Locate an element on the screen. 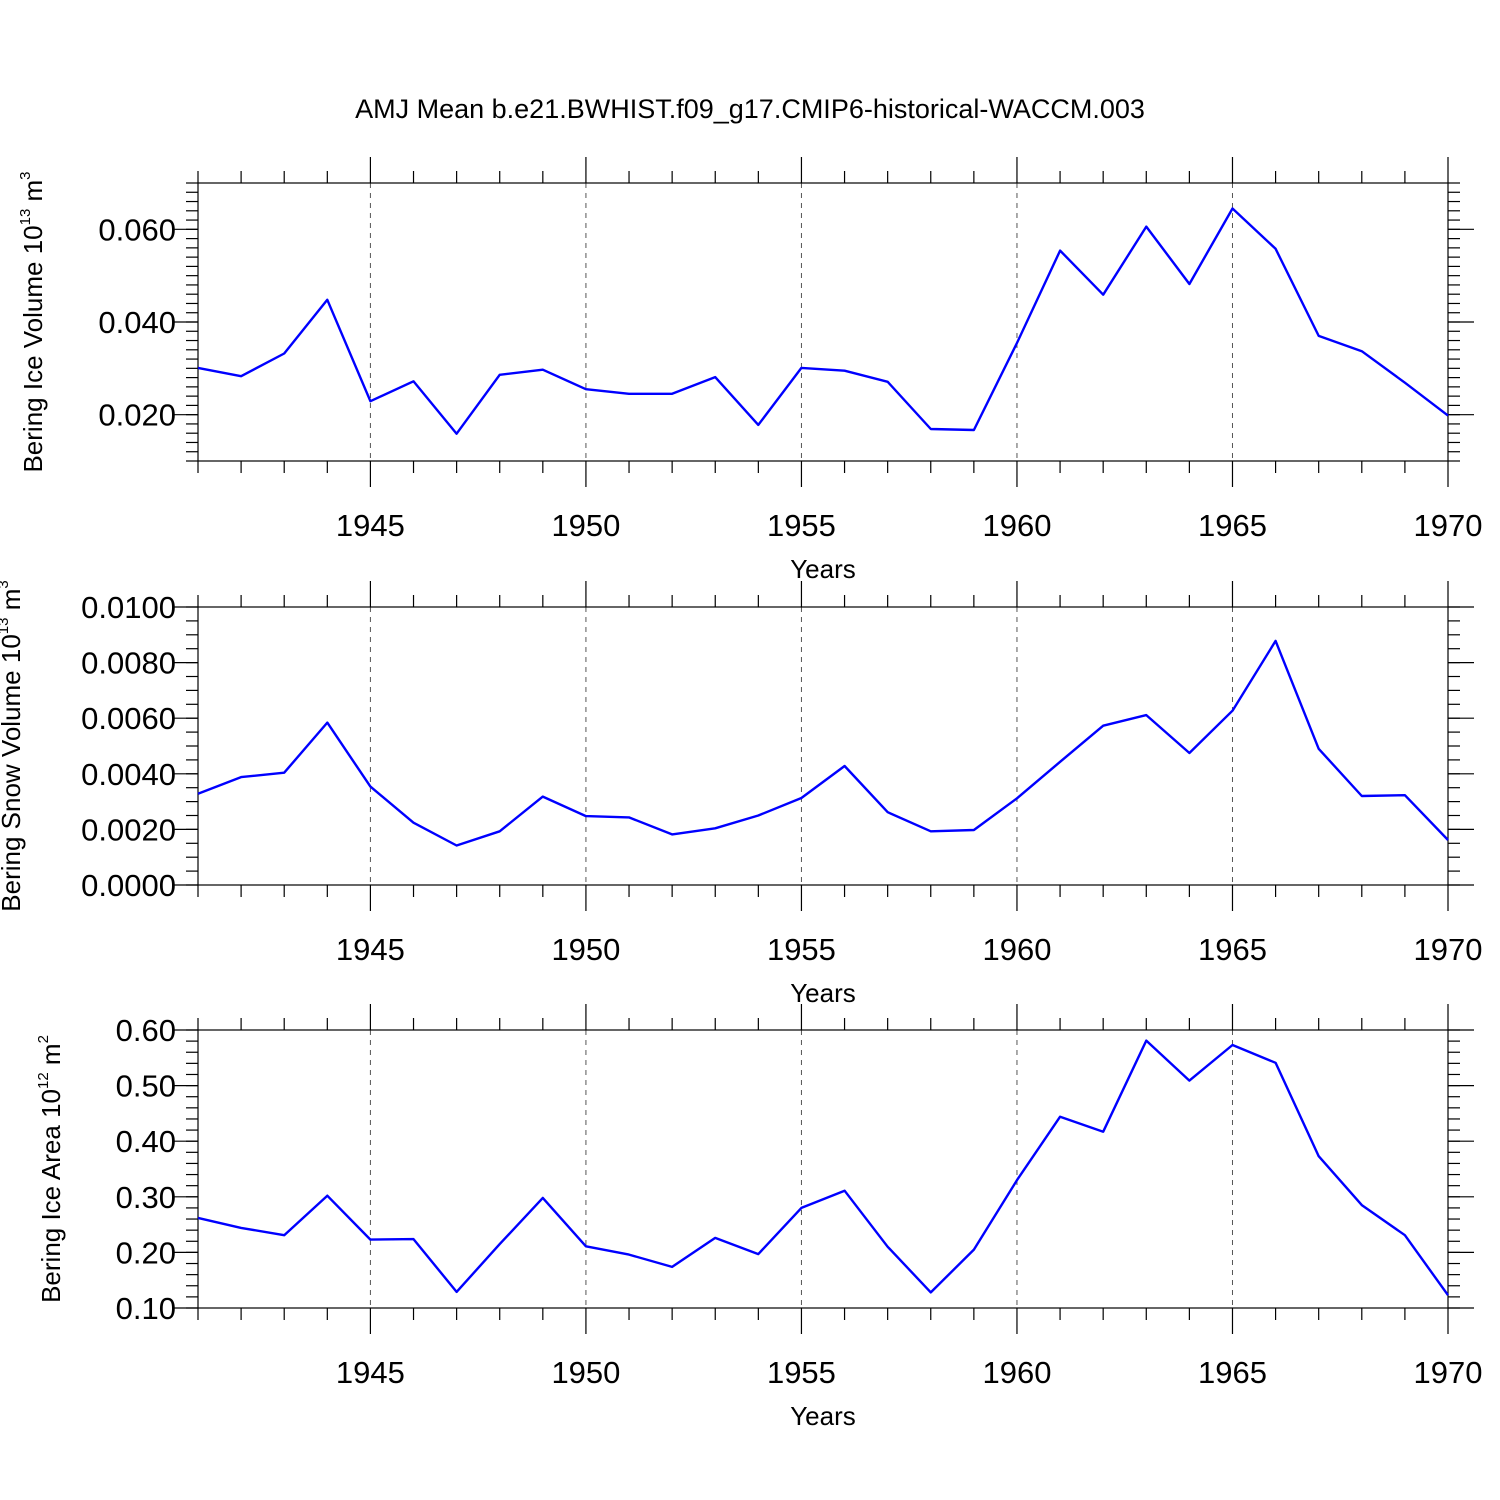 This screenshot has height=1500, width=1500. ice-area-ytick-label: 0.30 is located at coordinates (146, 1197).